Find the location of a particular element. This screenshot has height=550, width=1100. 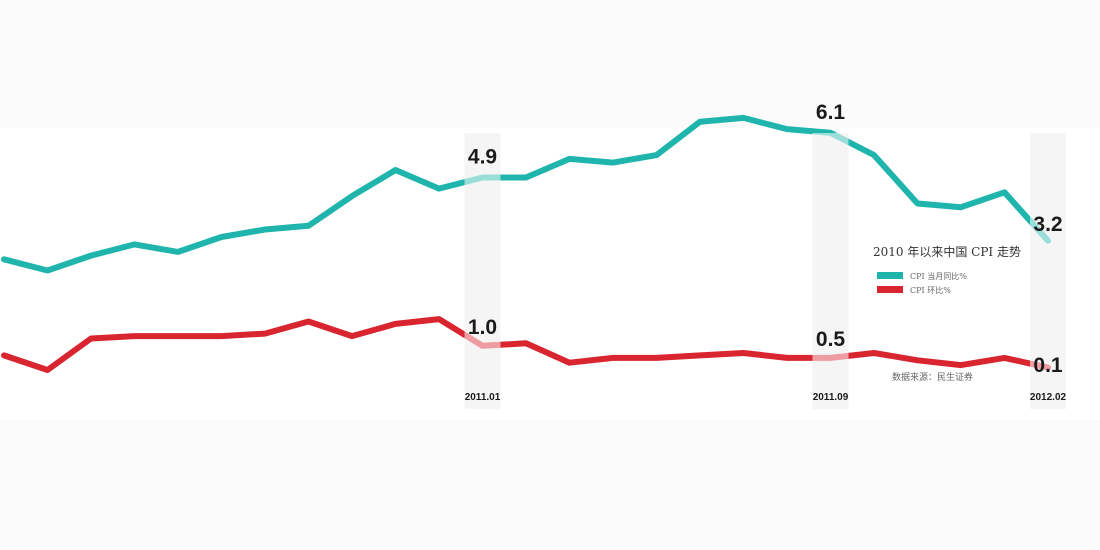

legend-label-cpi-yoy: CPI 当月同比% is located at coordinates (938, 276).